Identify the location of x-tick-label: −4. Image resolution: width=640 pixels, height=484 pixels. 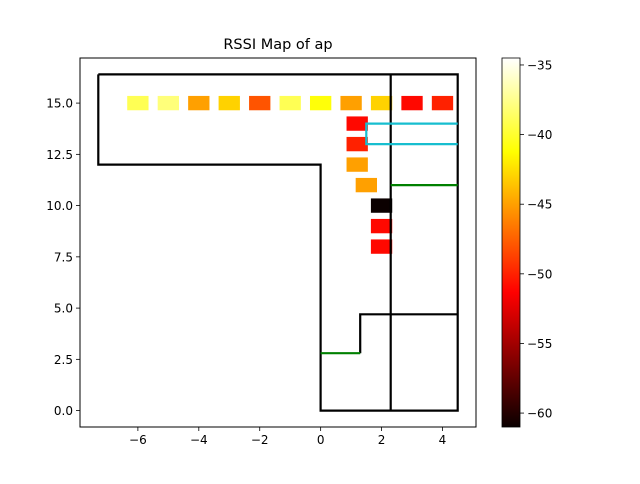
(199, 440).